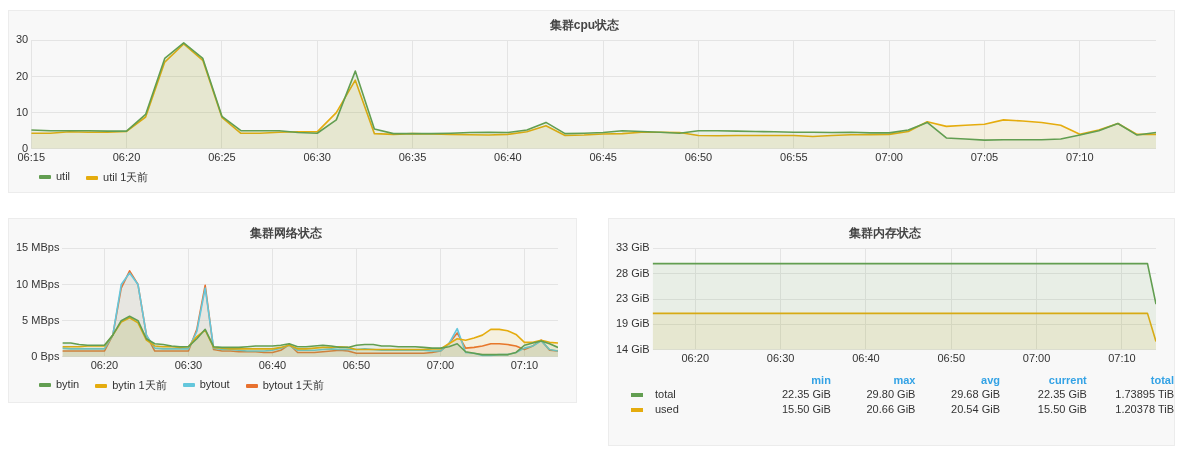 The width and height of the screenshot is (1183, 453). Describe the element at coordinates (63, 177) in the screenshot. I see `legend-label: util` at that location.